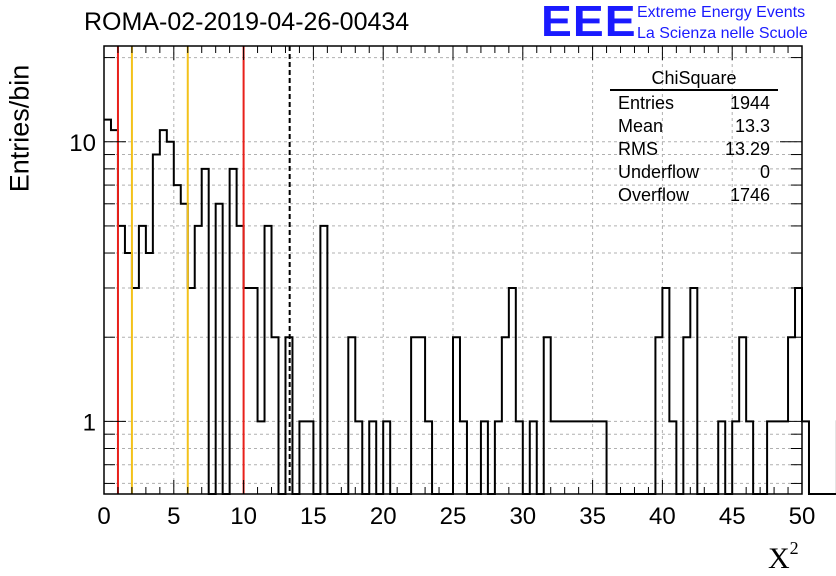 Image resolution: width=836 pixels, height=576 pixels. I want to click on x-tick-label: 10, so click(243, 516).